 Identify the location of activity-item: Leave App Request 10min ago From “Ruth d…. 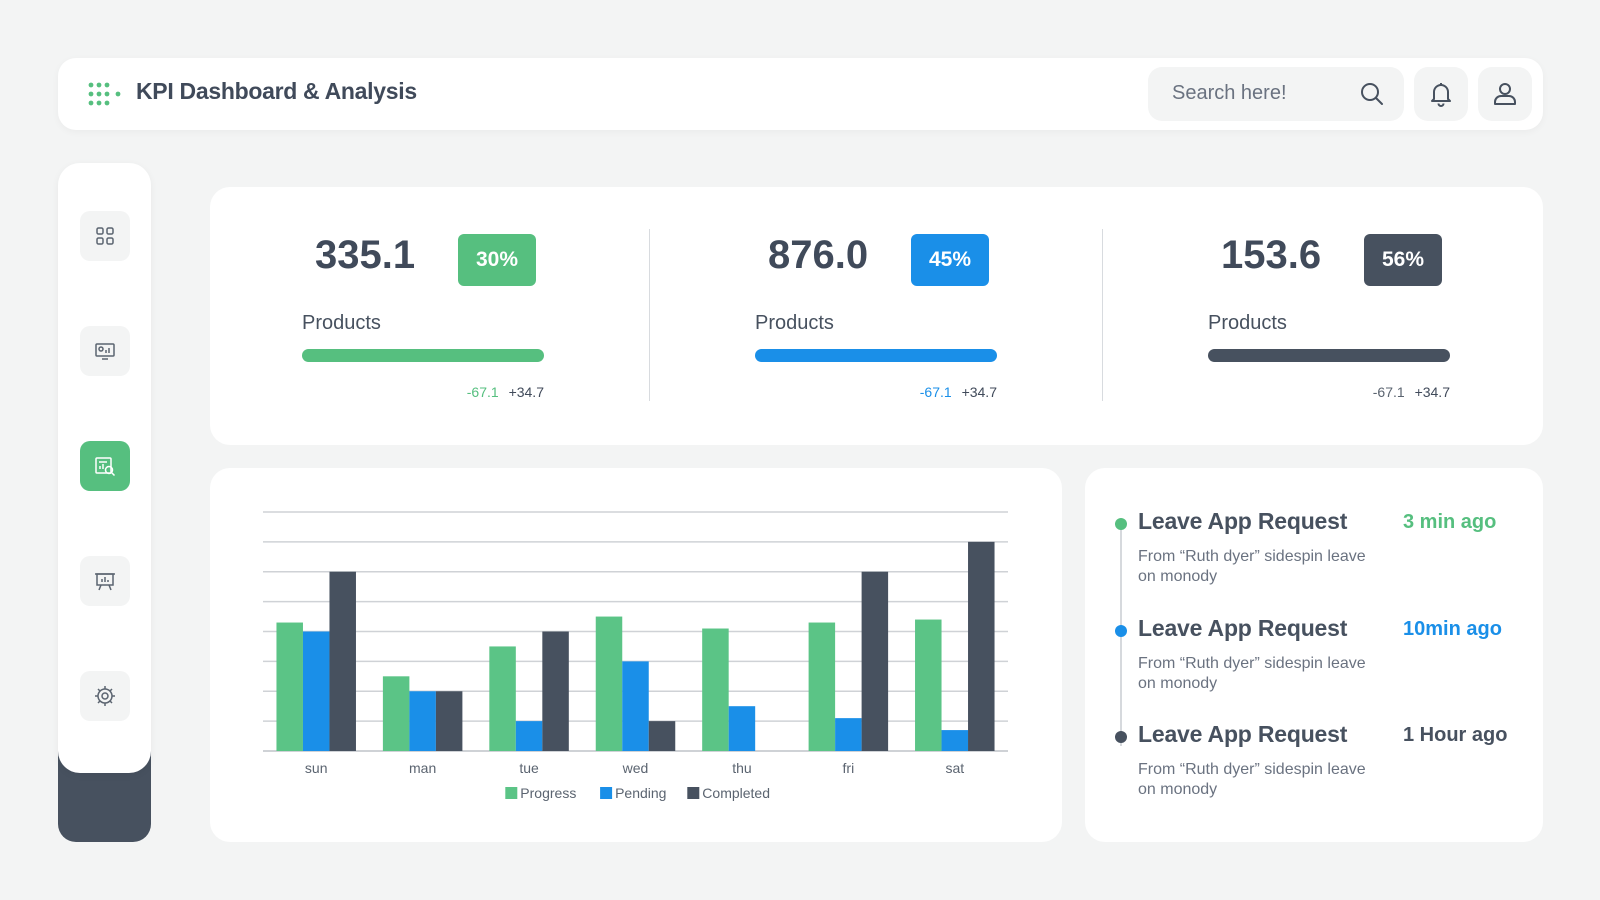
(1314, 655).